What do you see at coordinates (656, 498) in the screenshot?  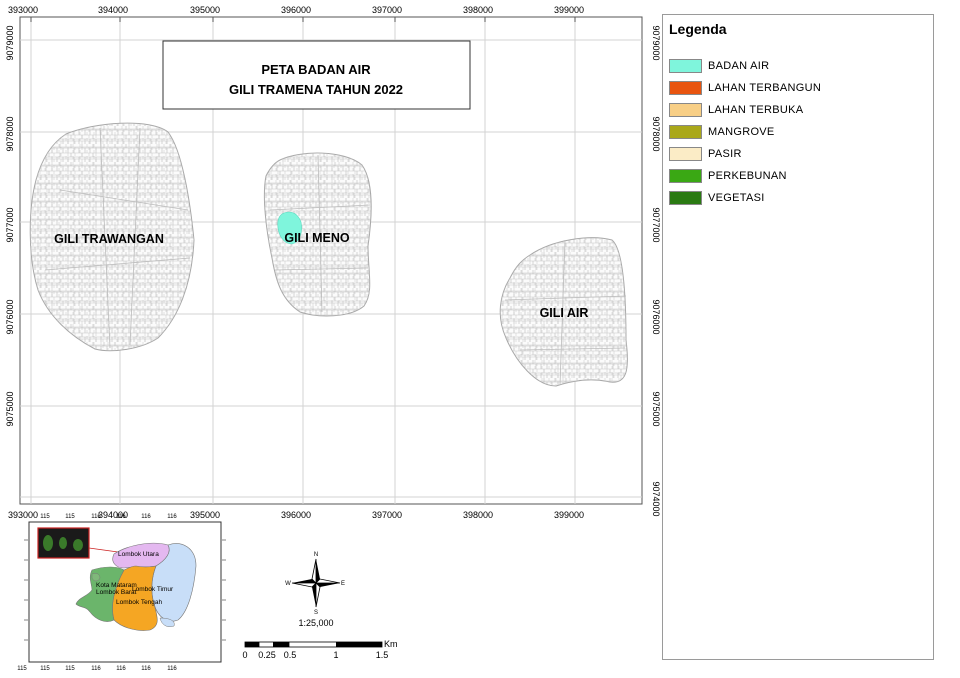 I see `y-tick-right: 9074000` at bounding box center [656, 498].